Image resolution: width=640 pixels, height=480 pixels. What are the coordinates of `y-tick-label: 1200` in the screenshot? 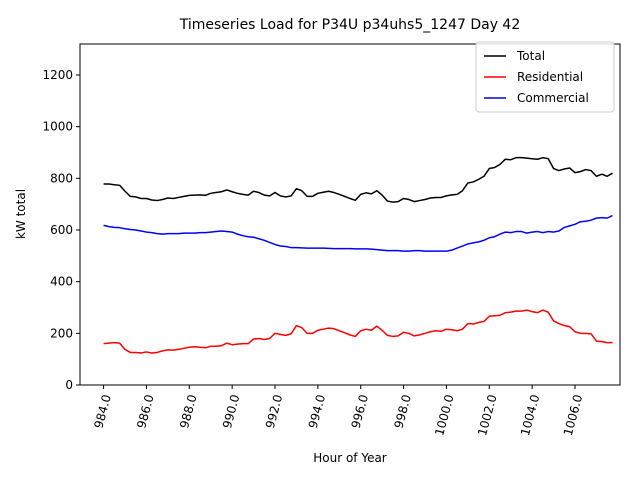 It's located at (57, 75).